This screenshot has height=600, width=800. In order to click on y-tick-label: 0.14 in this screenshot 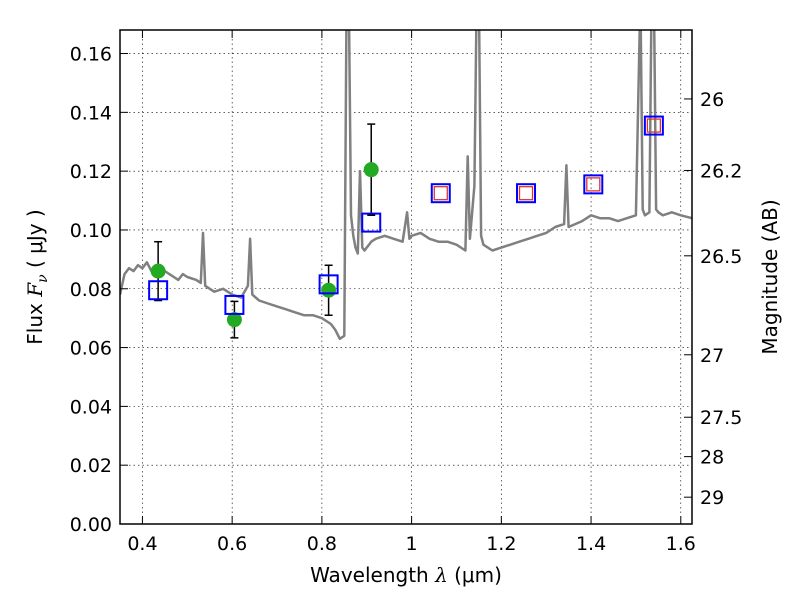, I will do `click(91, 113)`.